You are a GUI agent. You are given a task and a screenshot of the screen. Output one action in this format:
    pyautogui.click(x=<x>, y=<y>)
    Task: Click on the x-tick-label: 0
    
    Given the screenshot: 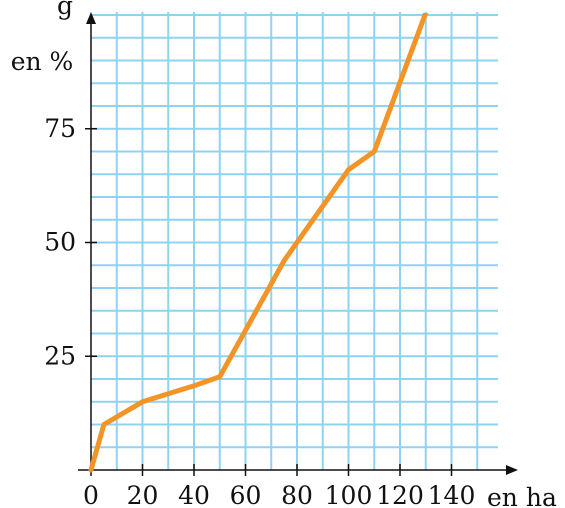 What is the action you would take?
    pyautogui.click(x=91, y=494)
    